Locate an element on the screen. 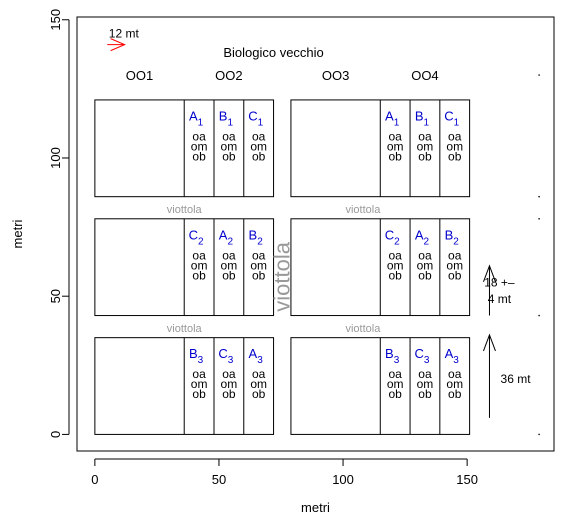 The image size is (584, 521). group-label: OO1 is located at coordinates (139, 75).